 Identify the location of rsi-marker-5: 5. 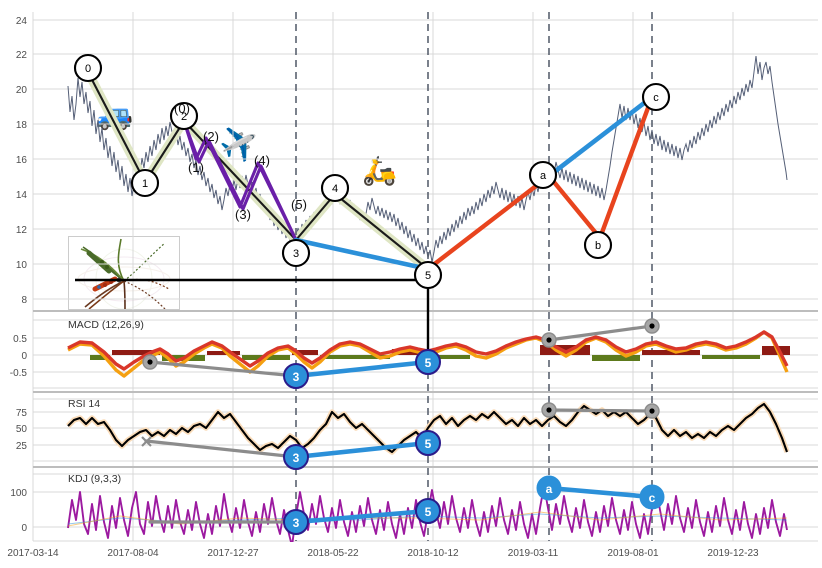
(428, 443).